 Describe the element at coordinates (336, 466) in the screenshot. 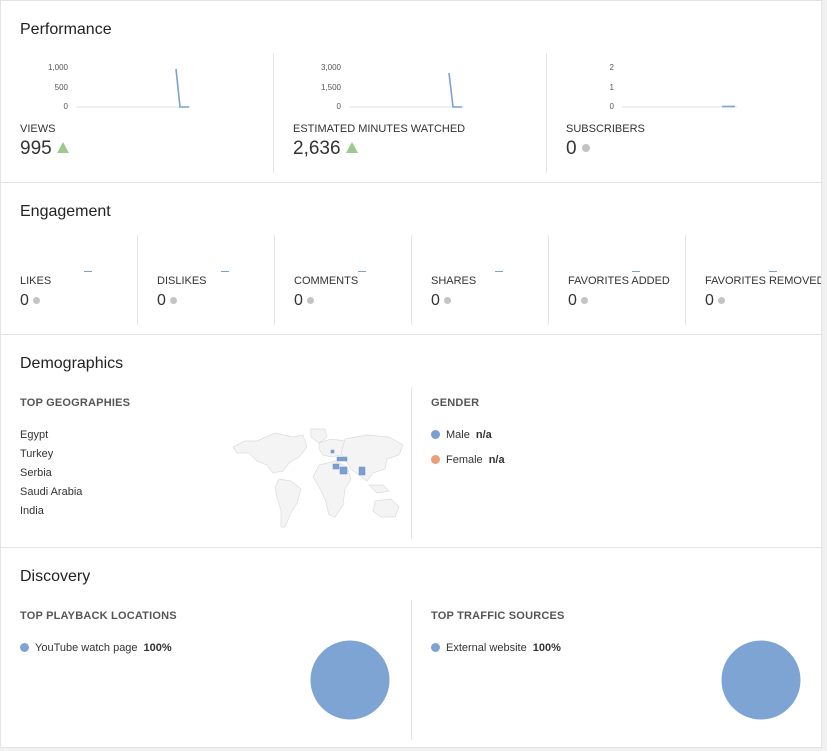

I see `map-highlight-egypt` at that location.